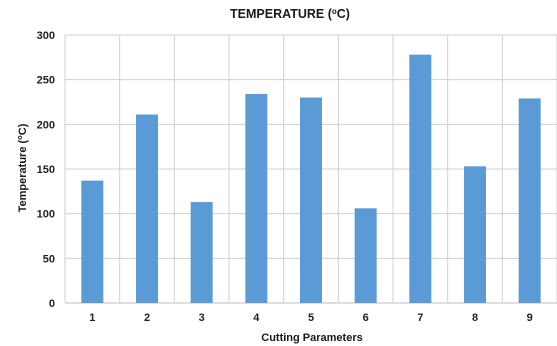 This screenshot has width=557, height=346. I want to click on x-tick-label: 9, so click(530, 318).